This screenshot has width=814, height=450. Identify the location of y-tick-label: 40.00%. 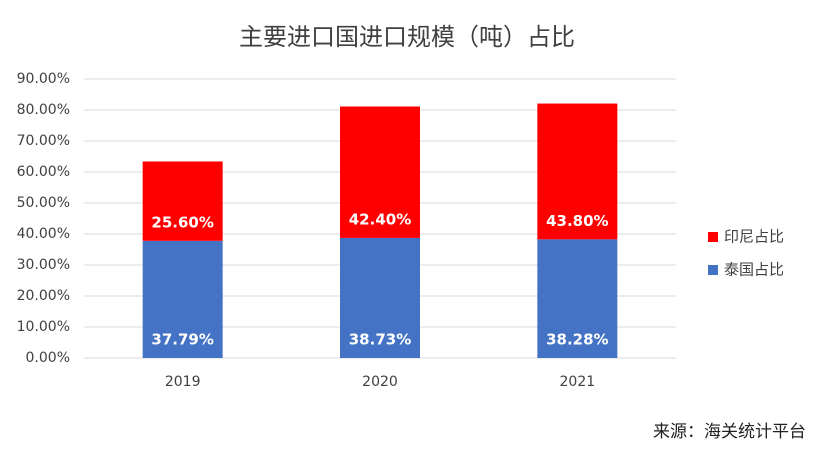
(43, 234).